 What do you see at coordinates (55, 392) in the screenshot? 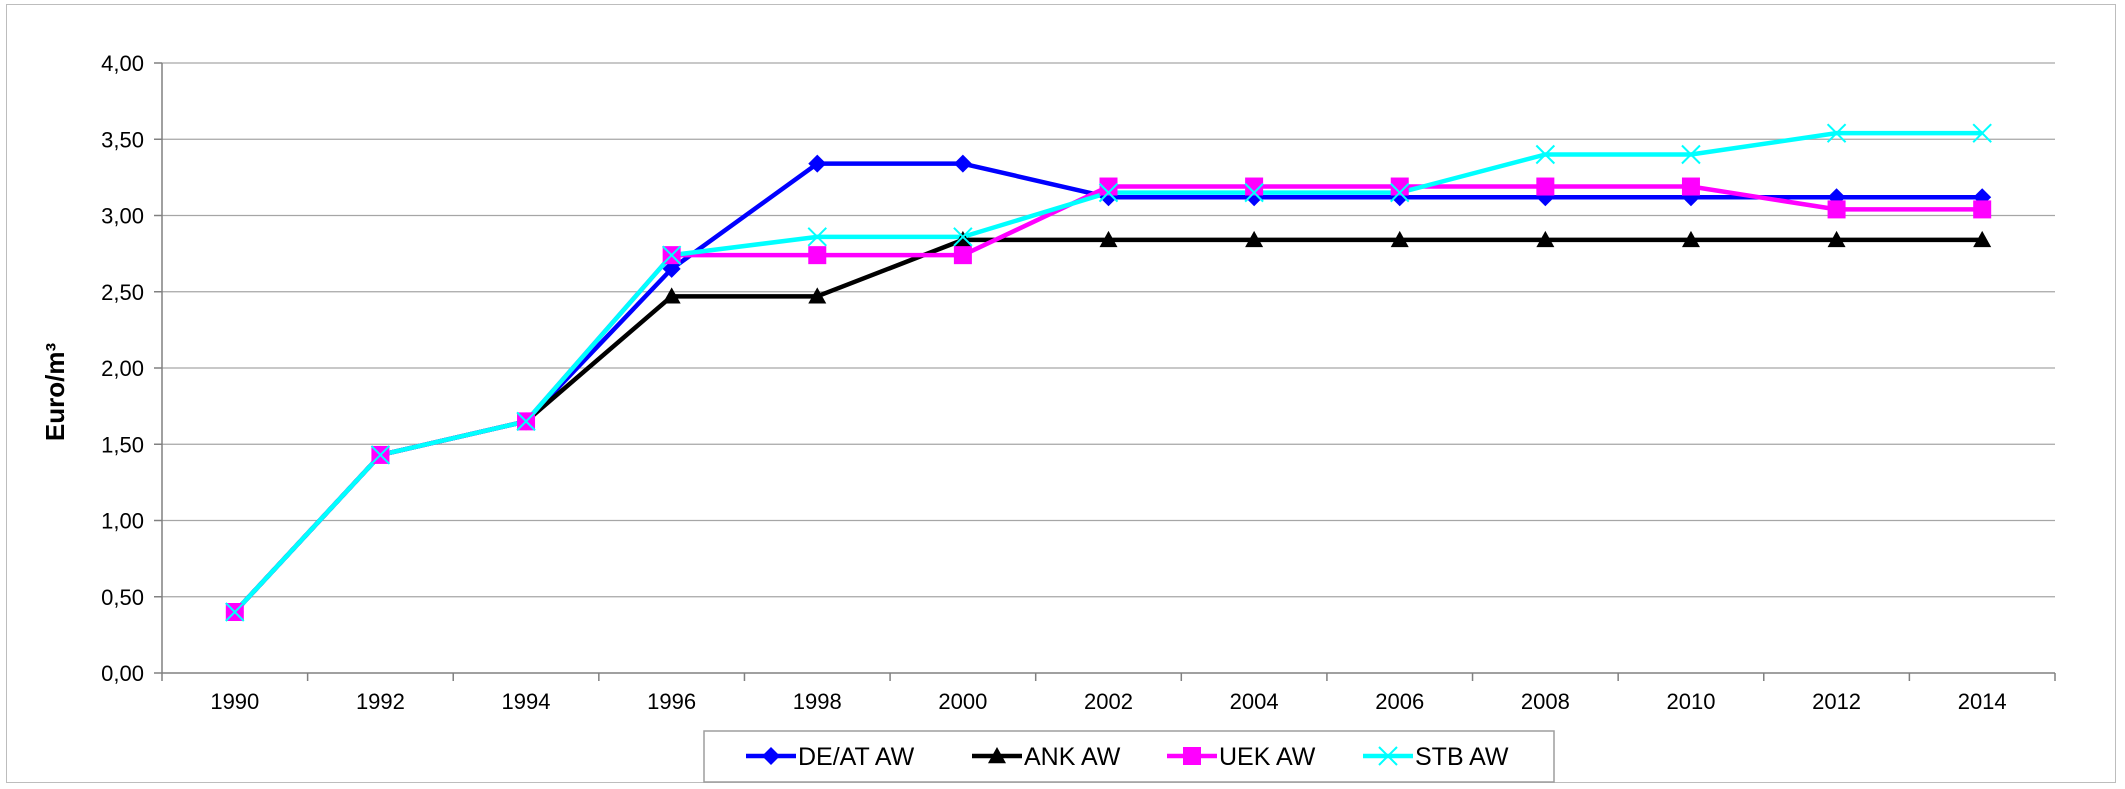
I see `y-axis-label: Euro/m³` at bounding box center [55, 392].